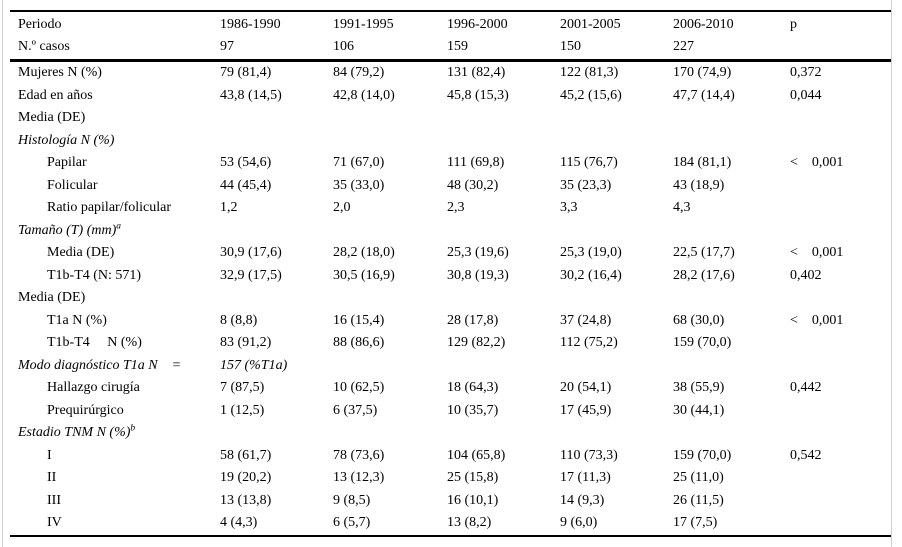  Describe the element at coordinates (359, 342) in the screenshot. I see `row-value-1991-1995: 88 (86,6)` at that location.